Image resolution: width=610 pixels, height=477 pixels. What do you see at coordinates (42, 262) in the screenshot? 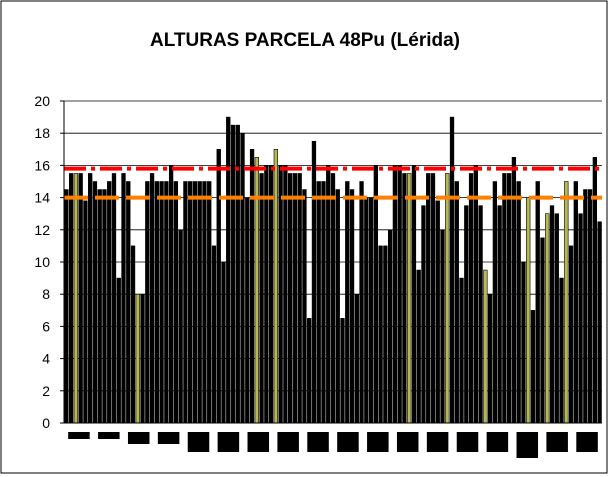
I see `y-tick-label: 10` at bounding box center [42, 262].